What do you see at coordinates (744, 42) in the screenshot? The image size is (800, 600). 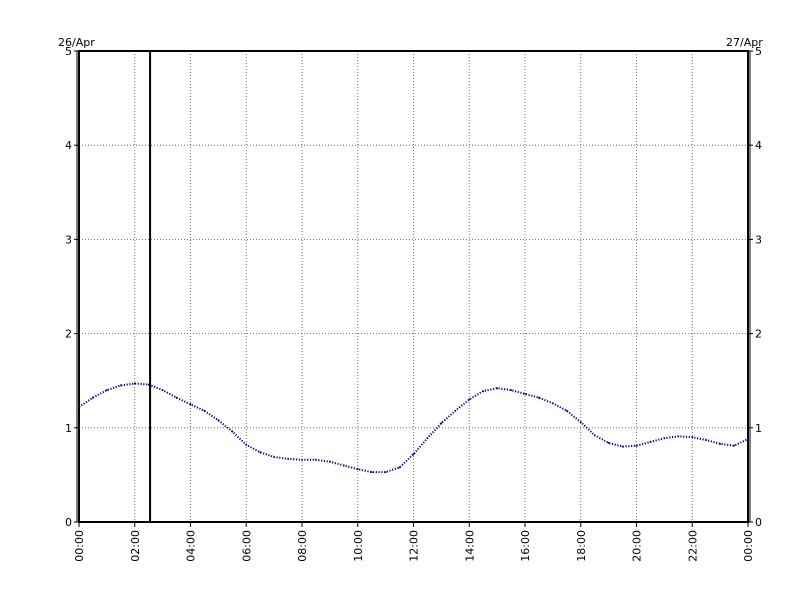 I see `date-right-label: 27/Apr` at bounding box center [744, 42].